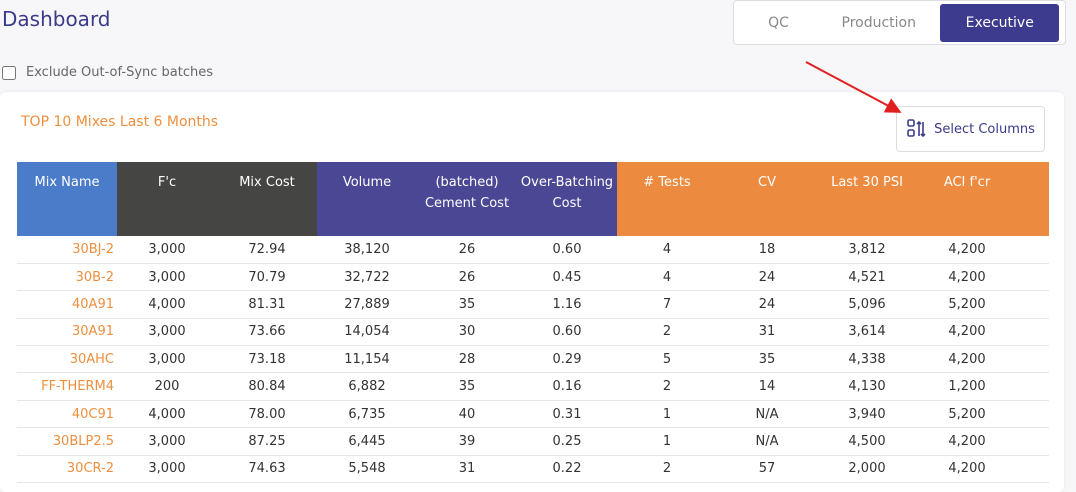 Image resolution: width=1076 pixels, height=492 pixels. What do you see at coordinates (867, 332) in the screenshot?
I see `table-cell: 3,614` at bounding box center [867, 332].